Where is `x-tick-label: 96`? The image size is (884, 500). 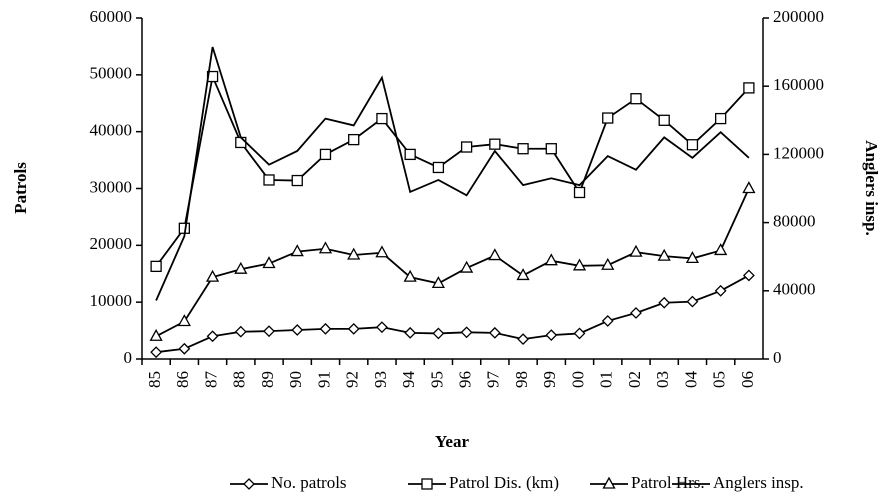
x-tick-label: 96 is located at coordinates (465, 379).